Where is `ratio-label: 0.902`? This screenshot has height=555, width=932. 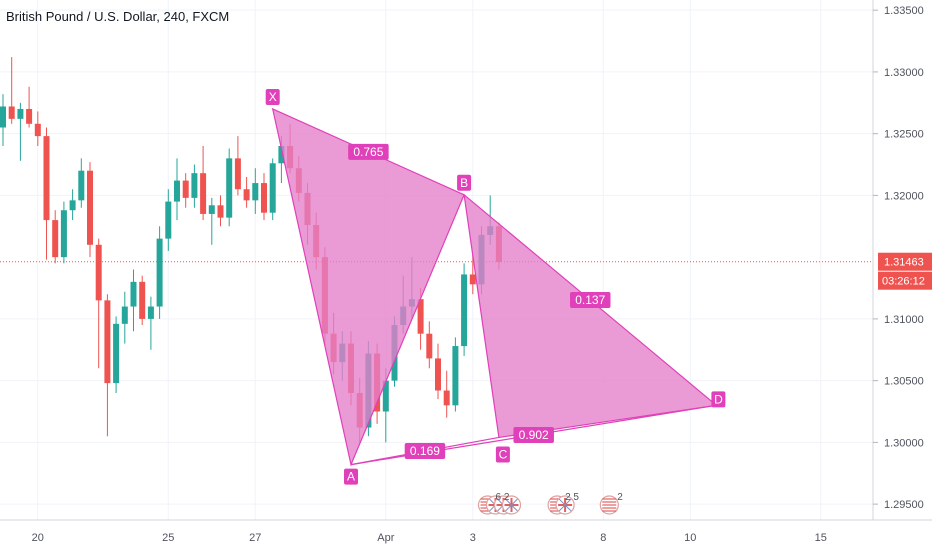
ratio-label: 0.902 is located at coordinates (534, 435).